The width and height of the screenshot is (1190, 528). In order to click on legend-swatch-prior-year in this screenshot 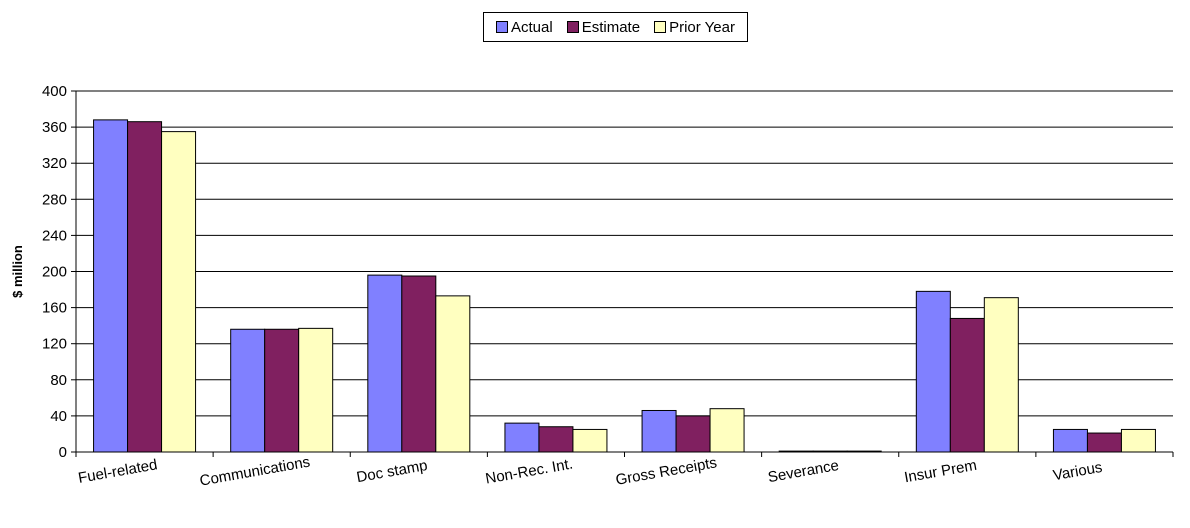, I will do `click(660, 27)`.